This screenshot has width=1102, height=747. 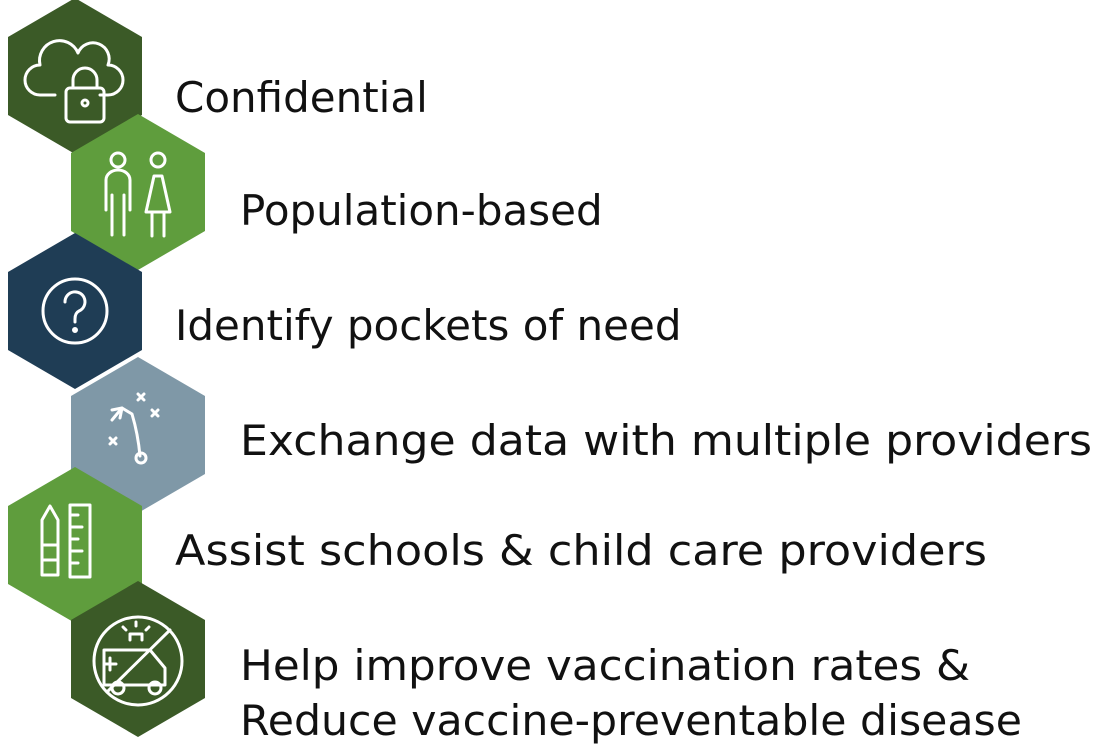 I want to click on item-label: Population-based, so click(x=421, y=210).